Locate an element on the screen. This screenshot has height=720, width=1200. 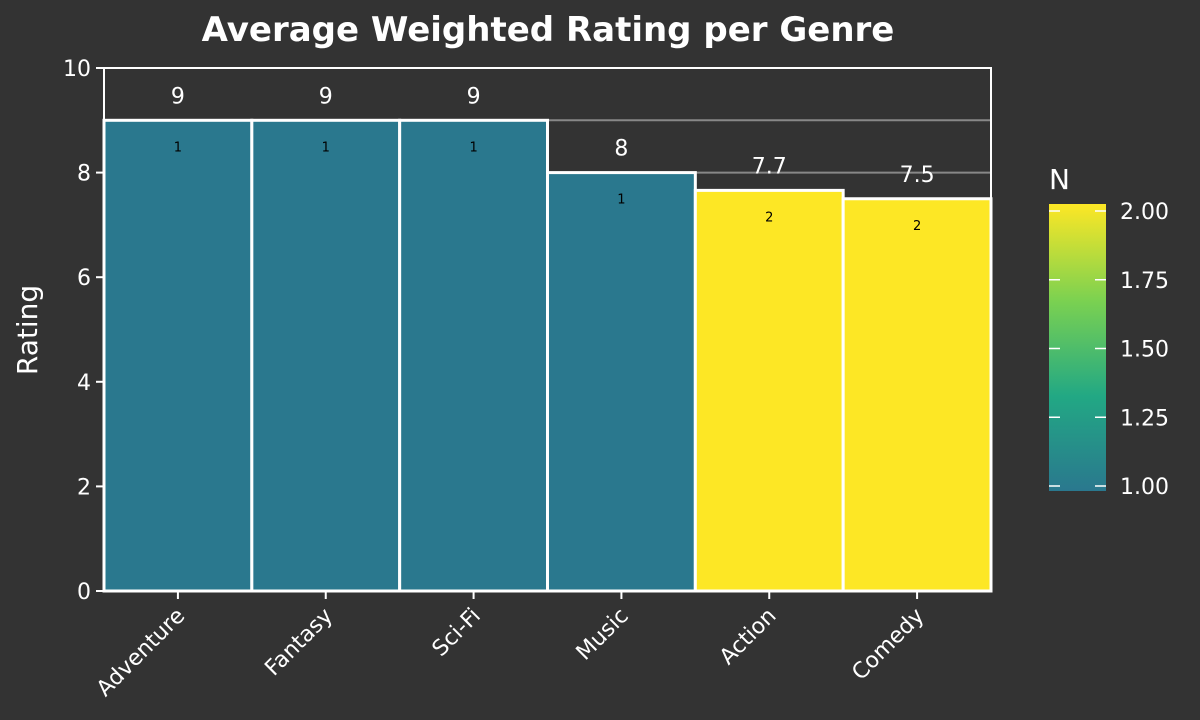
legend-tick-label: 1.50 is located at coordinates (1144, 350).